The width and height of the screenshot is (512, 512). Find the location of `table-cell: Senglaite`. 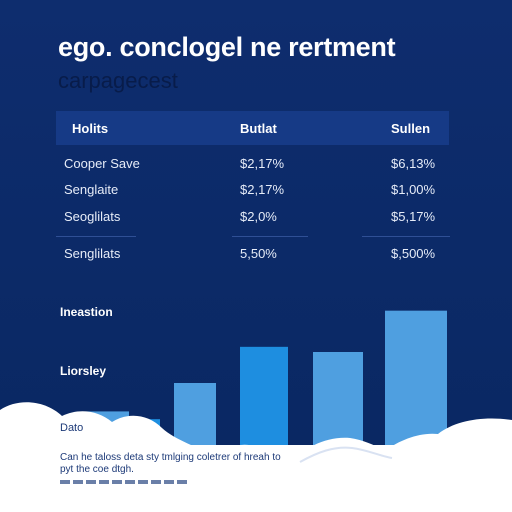

table-cell: Senglaite is located at coordinates (91, 189).